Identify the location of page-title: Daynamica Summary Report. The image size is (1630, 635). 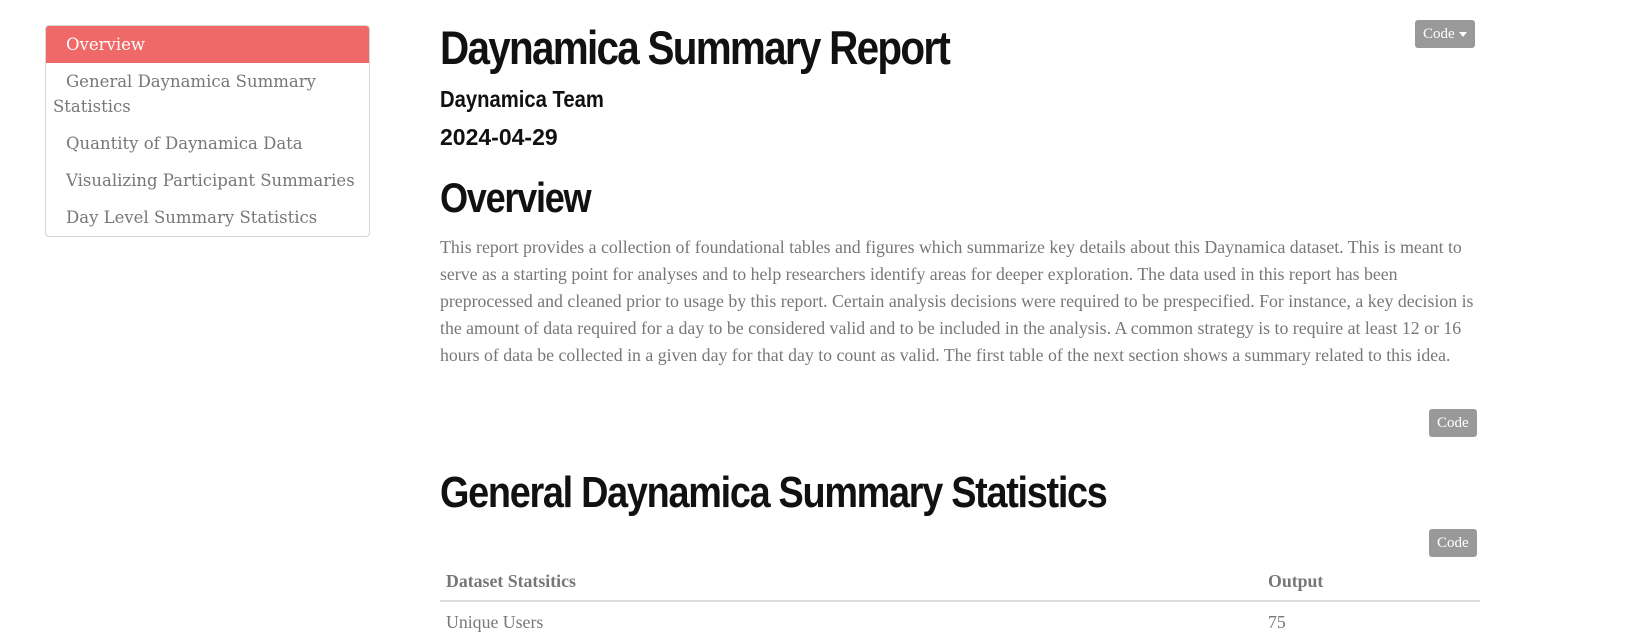
(695, 47).